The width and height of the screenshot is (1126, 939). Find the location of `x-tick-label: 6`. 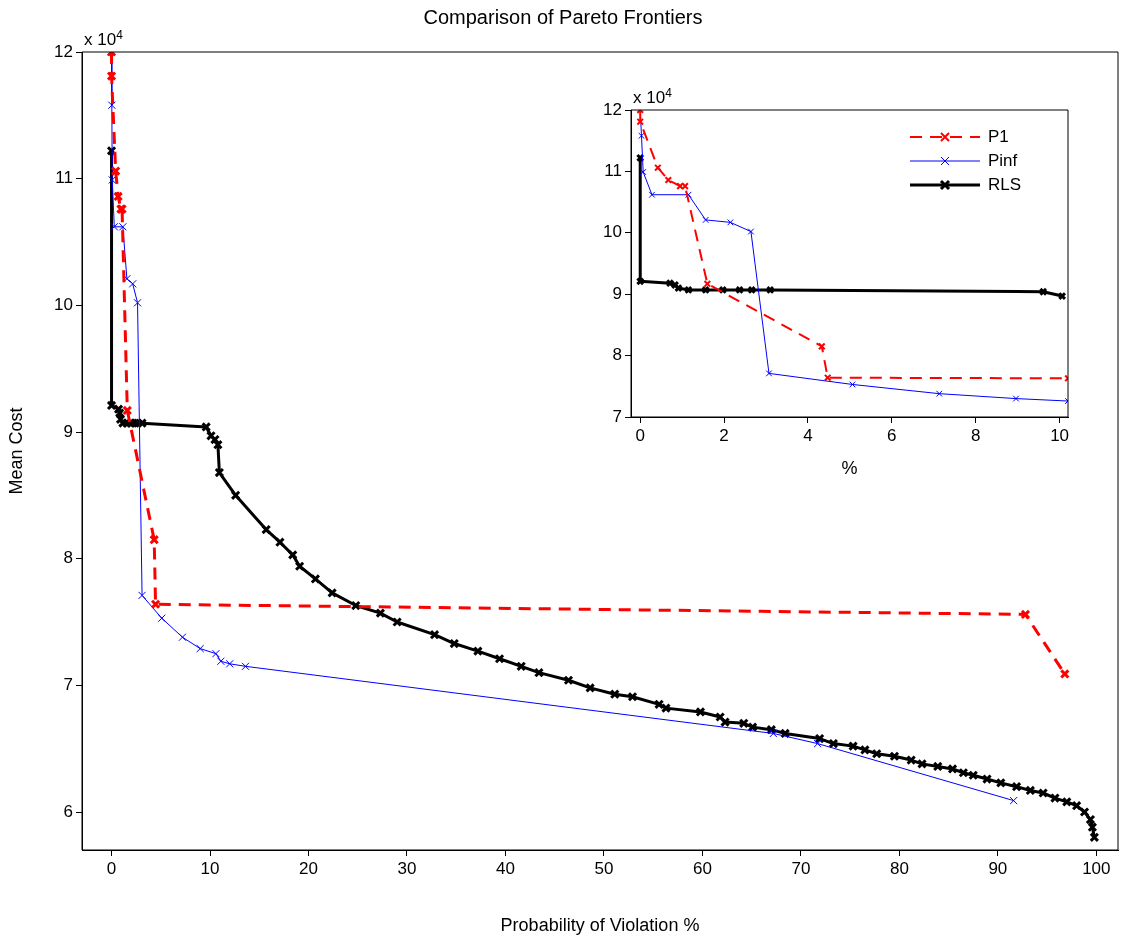

x-tick-label: 6 is located at coordinates (892, 435).